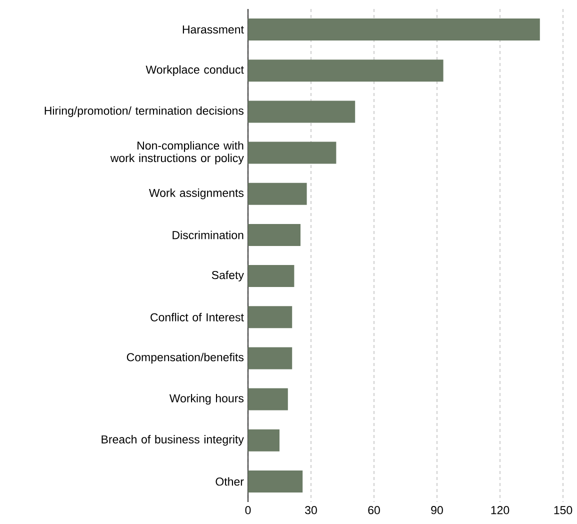 The width and height of the screenshot is (577, 524). I want to click on y-tick-label: Other, so click(230, 481).